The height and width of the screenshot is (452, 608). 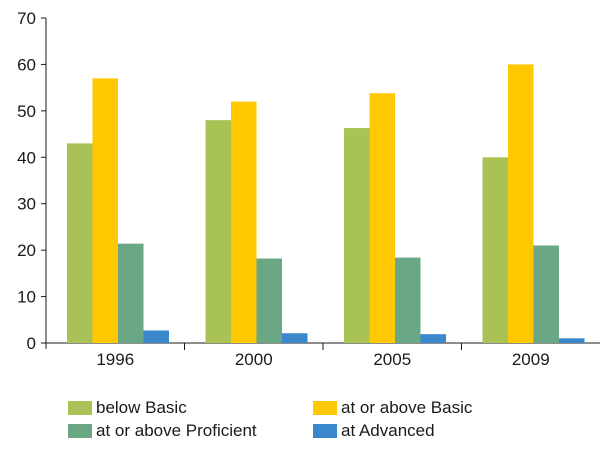 I want to click on legend-item: at Advanced, so click(x=374, y=431).